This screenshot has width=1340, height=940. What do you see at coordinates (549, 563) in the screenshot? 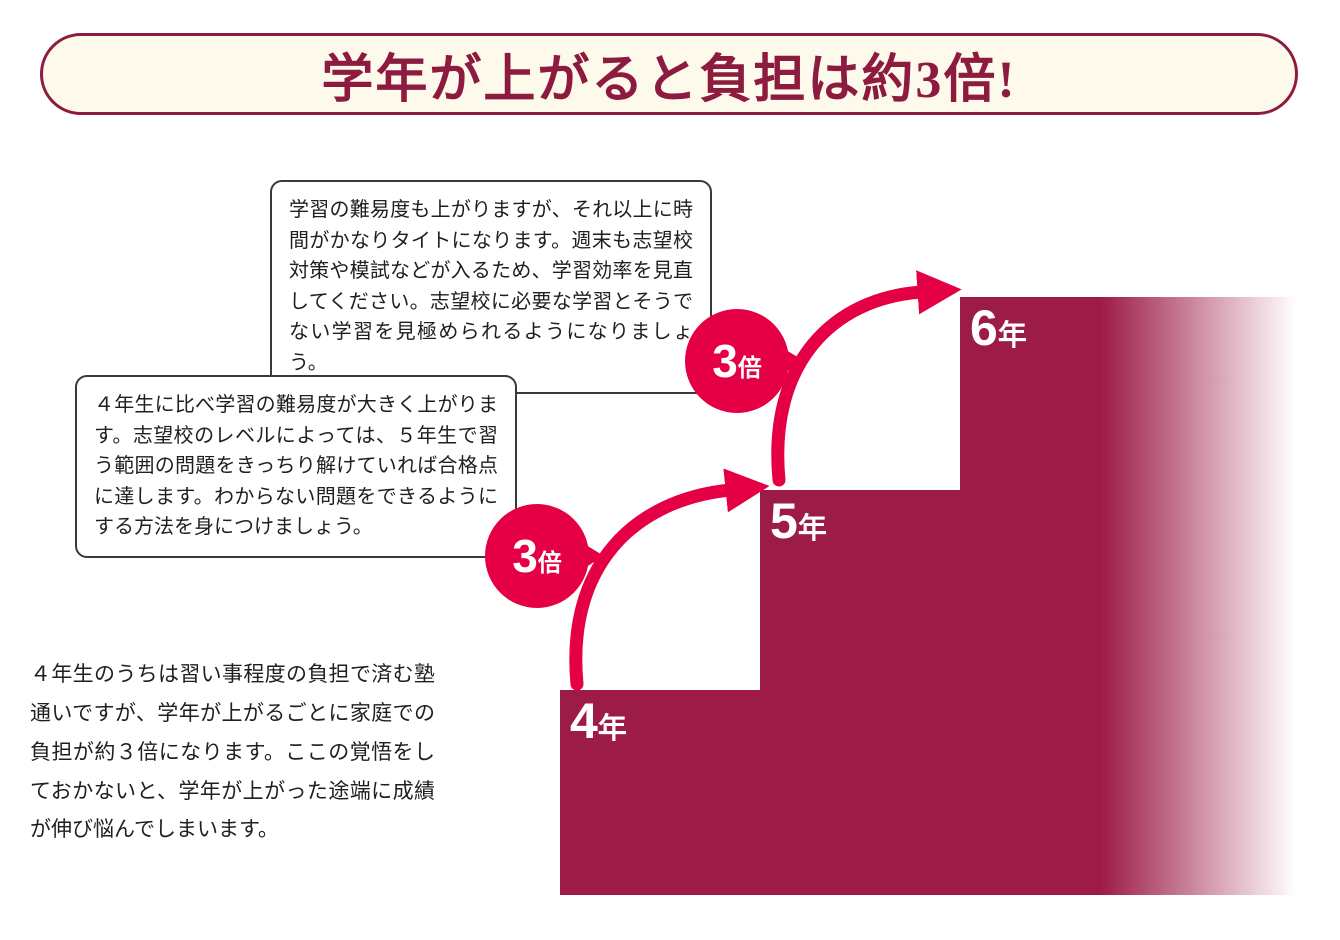
I see `multiplier-badge-4to5-suffix: 倍` at bounding box center [549, 563].